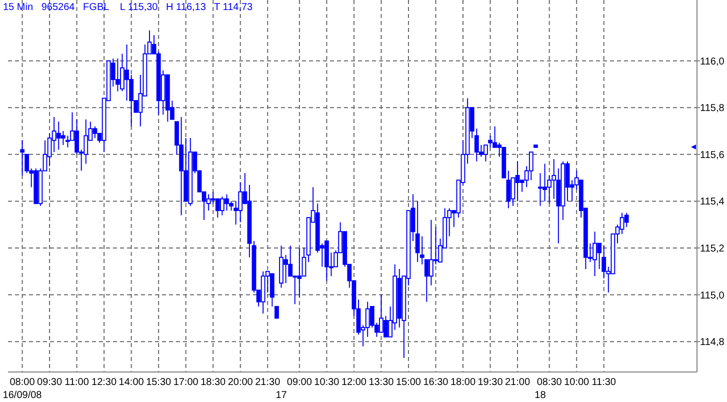 This screenshot has height=402, width=727. I want to click on y-tick-label: 116,0, so click(712, 62).